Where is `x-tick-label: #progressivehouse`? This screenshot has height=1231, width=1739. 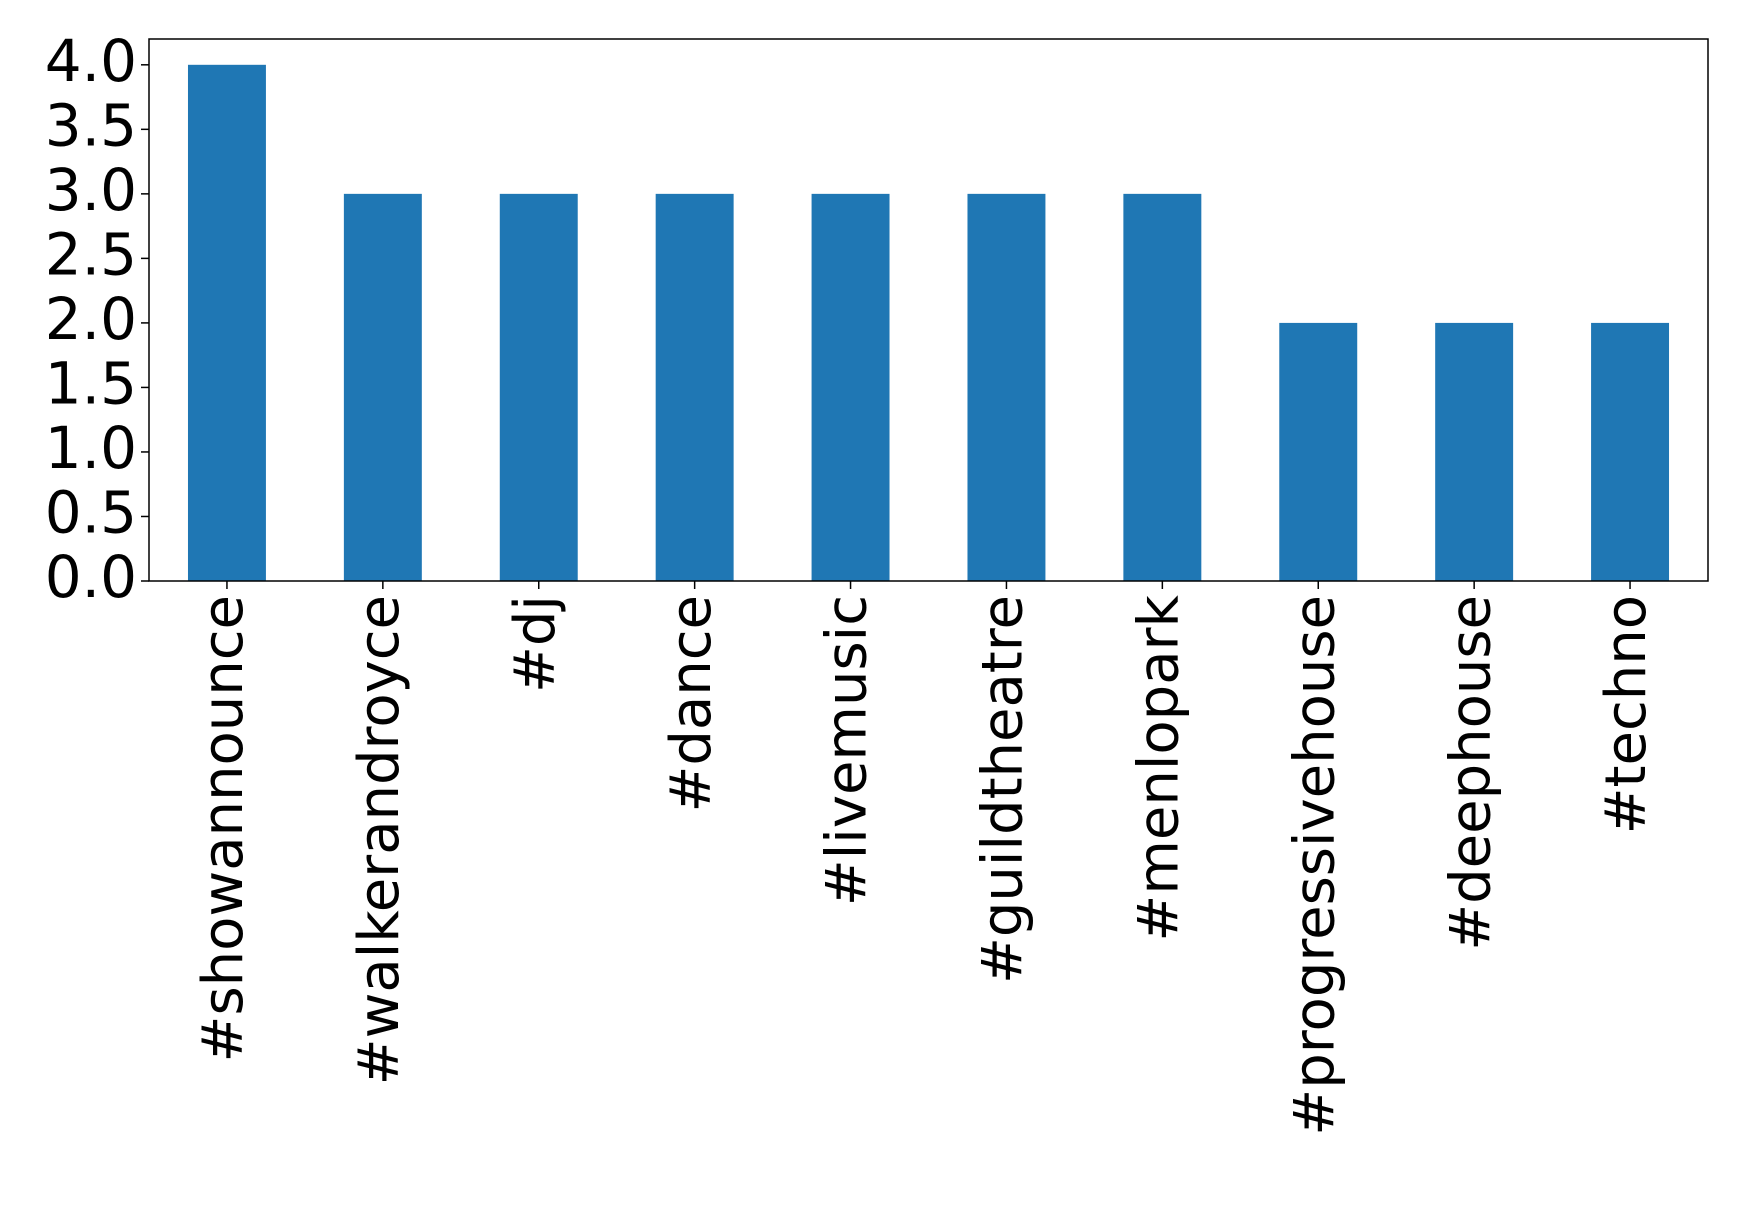 x-tick-label: #progressivehouse is located at coordinates (1314, 865).